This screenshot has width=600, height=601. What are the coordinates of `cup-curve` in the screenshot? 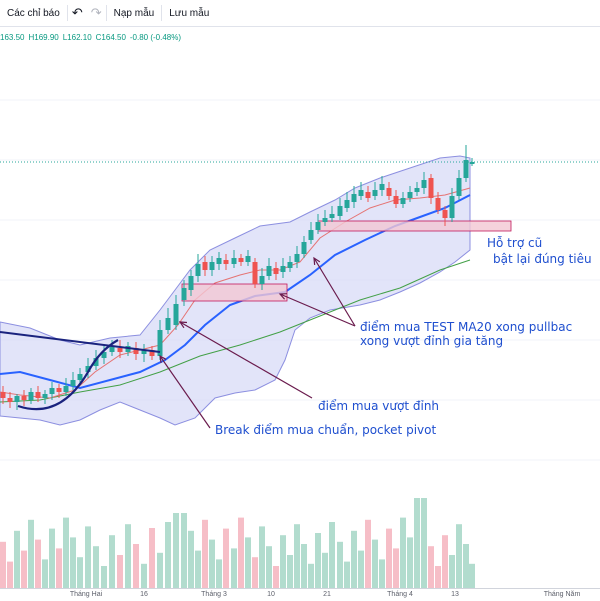 It's located at (68, 375).